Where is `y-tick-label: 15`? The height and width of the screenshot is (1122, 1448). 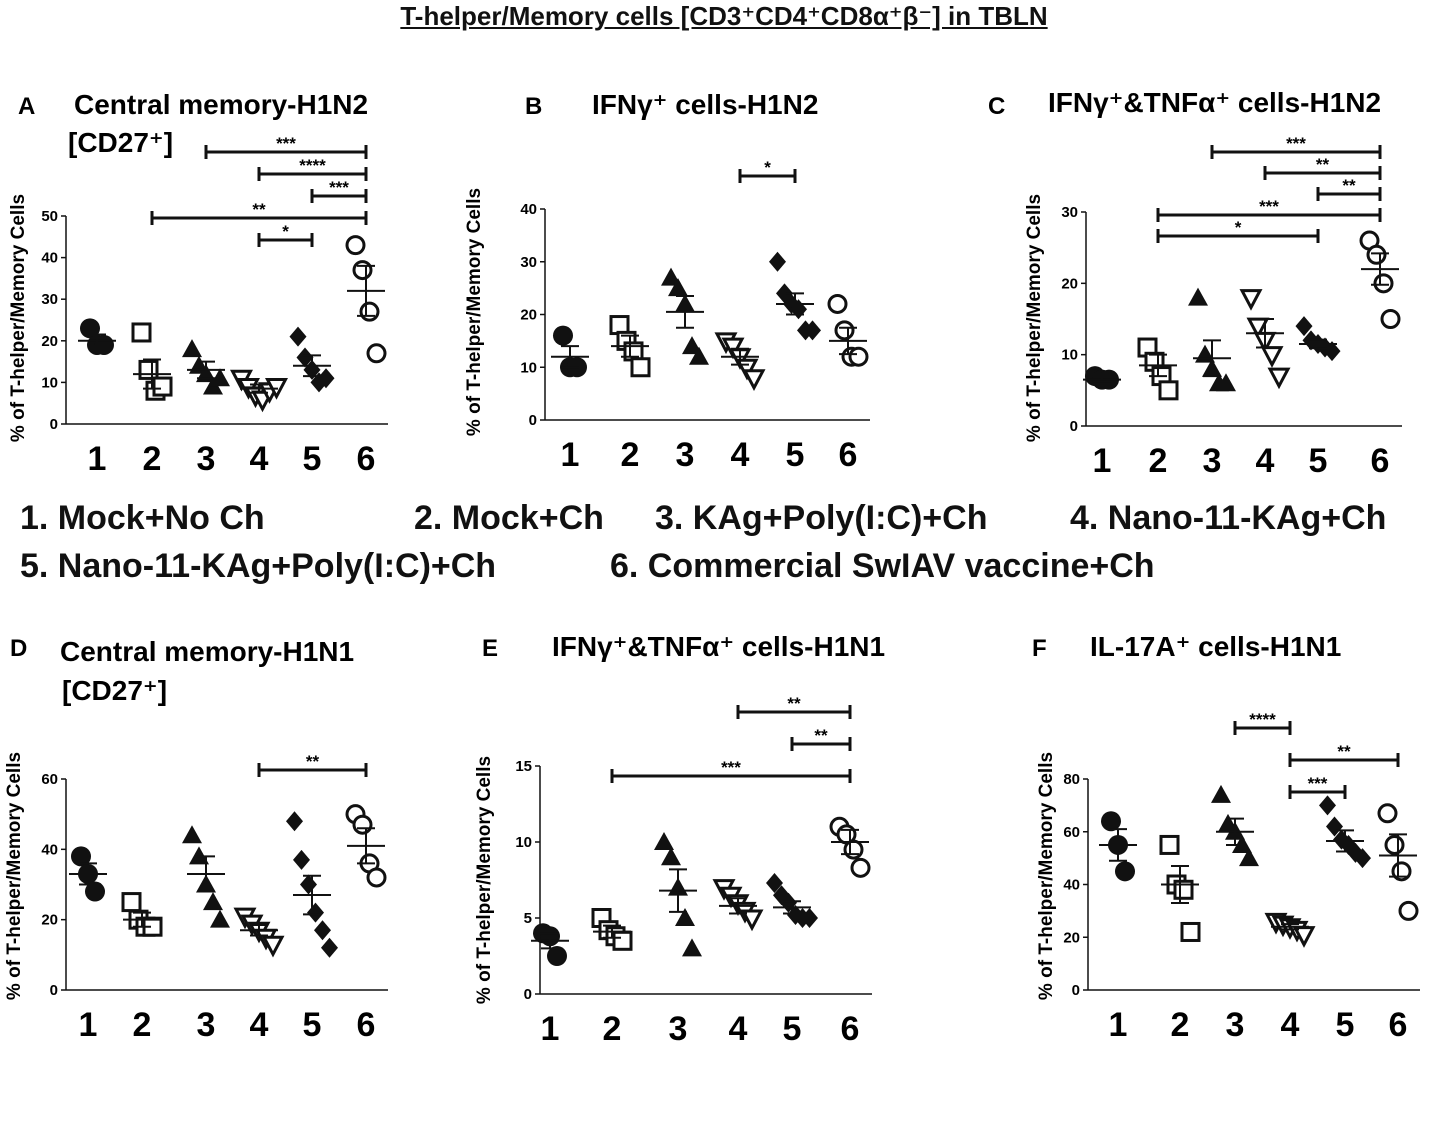 y-tick-label: 15 is located at coordinates (523, 766).